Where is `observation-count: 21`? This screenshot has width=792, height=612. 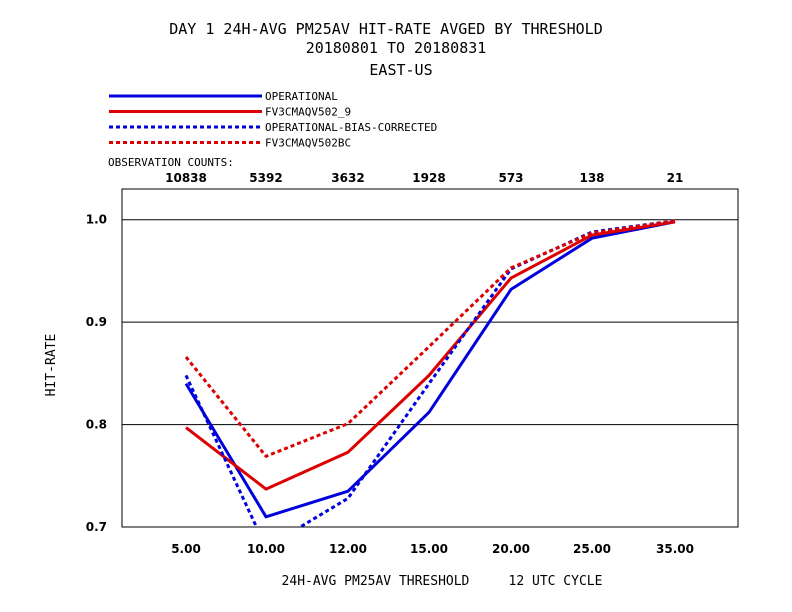
observation-count: 21 is located at coordinates (675, 178).